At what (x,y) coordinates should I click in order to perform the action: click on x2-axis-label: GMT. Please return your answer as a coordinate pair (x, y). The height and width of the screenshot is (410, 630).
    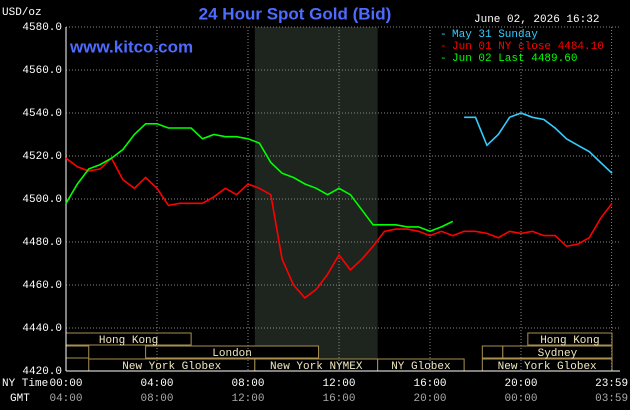
    Looking at the image, I should click on (20, 399).